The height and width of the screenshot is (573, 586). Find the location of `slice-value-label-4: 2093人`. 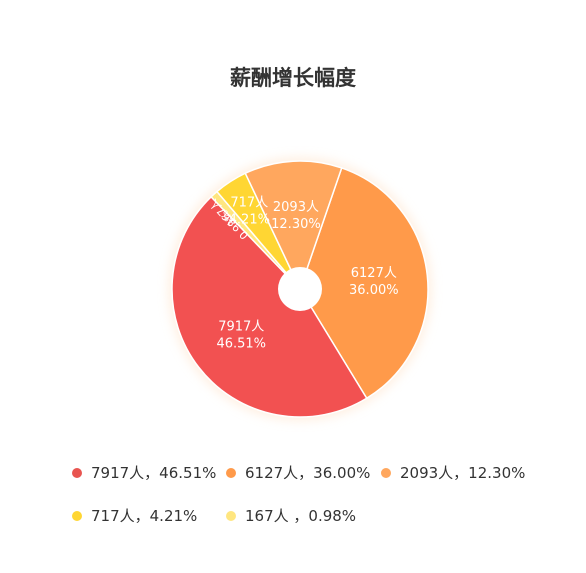

slice-value-label-4: 2093人 is located at coordinates (296, 207).